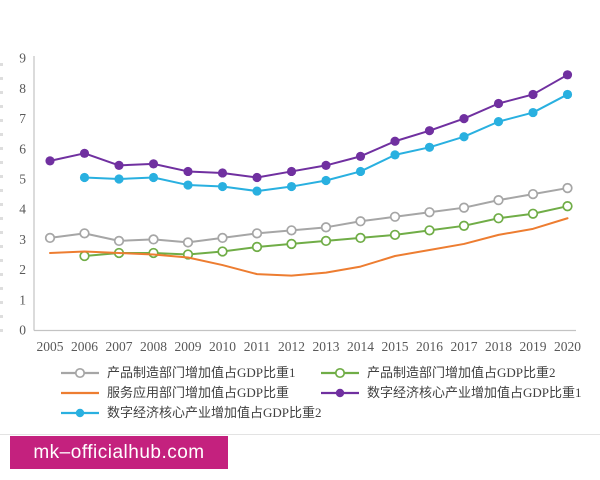  I want to click on svg-text: 2008, so click(153, 346).